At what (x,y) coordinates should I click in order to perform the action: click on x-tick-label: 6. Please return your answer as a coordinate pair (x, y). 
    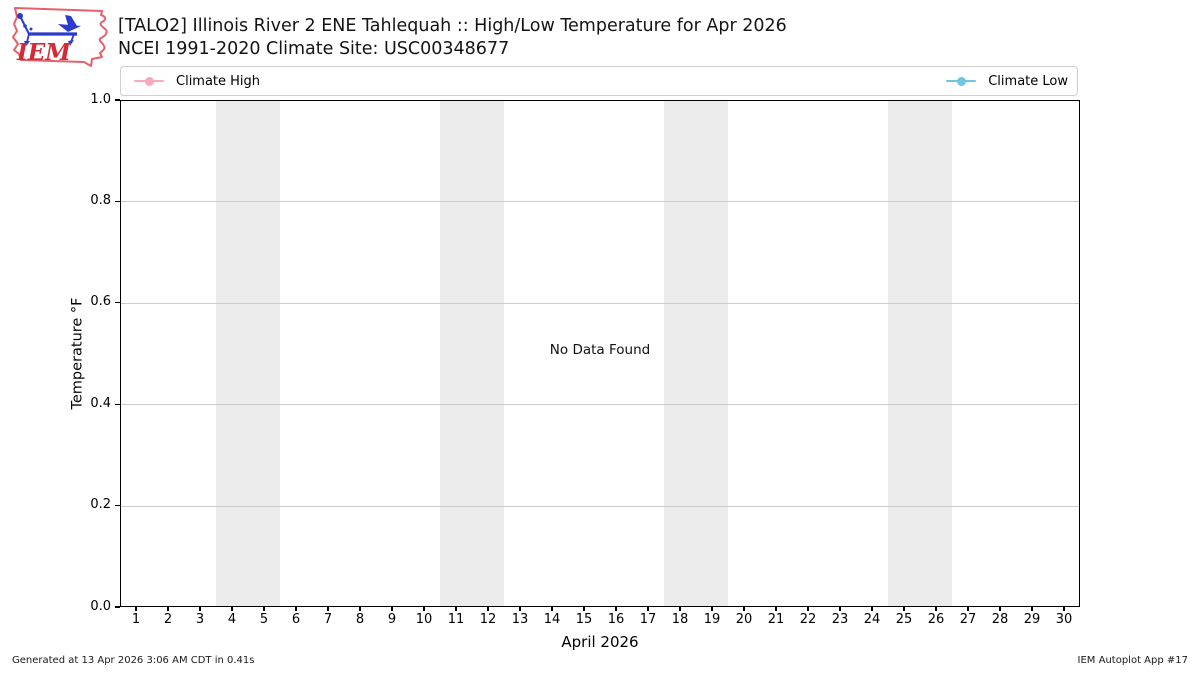
    Looking at the image, I should click on (296, 619).